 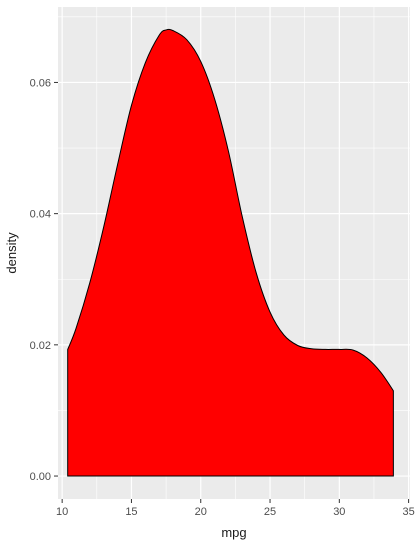 What do you see at coordinates (233, 532) in the screenshot?
I see `x-axis-title: mpg` at bounding box center [233, 532].